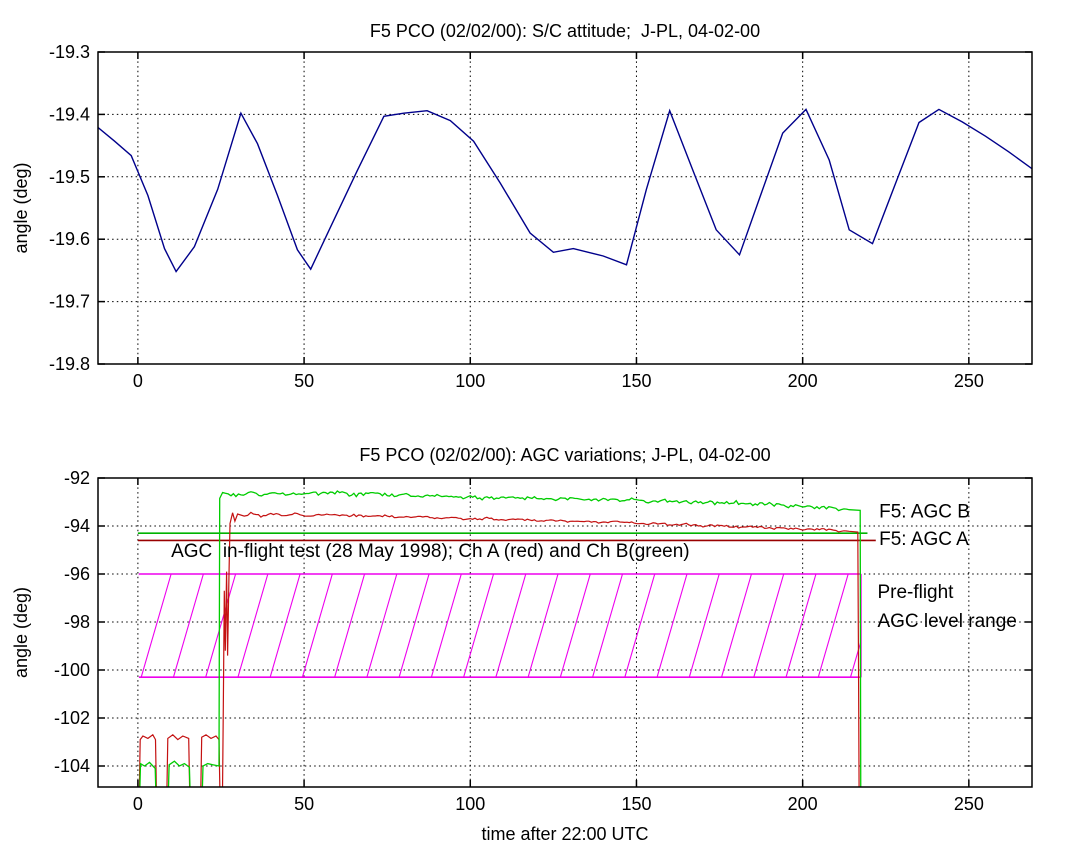 The width and height of the screenshot is (1069, 859). Describe the element at coordinates (77, 526) in the screenshot. I see `y-tick-label: -94` at that location.